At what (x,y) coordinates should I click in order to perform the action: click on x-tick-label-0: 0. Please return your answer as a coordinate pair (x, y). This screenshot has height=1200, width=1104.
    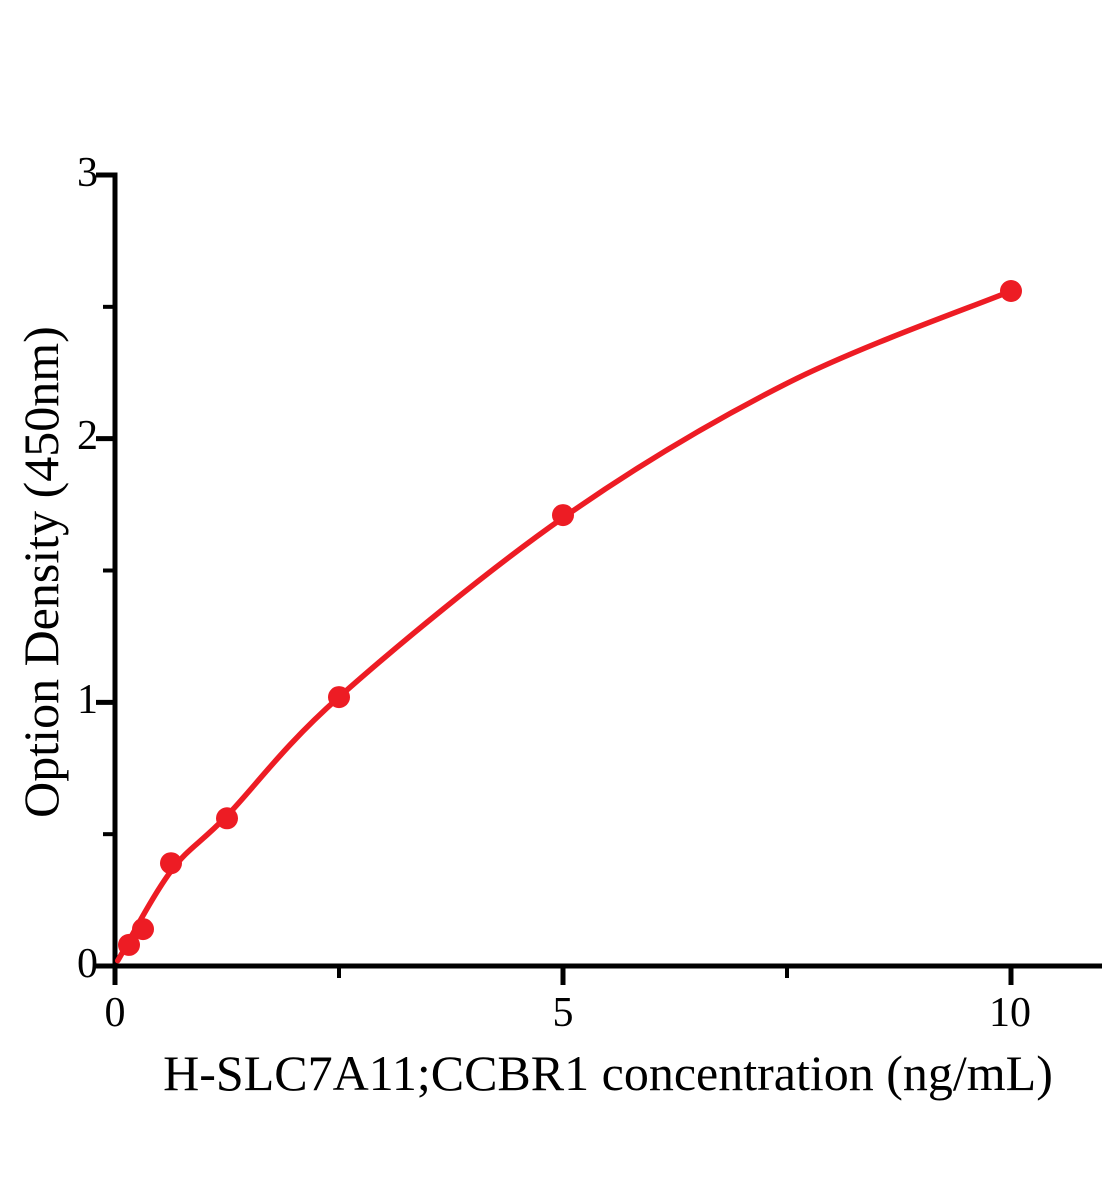
    Looking at the image, I should click on (115, 1013).